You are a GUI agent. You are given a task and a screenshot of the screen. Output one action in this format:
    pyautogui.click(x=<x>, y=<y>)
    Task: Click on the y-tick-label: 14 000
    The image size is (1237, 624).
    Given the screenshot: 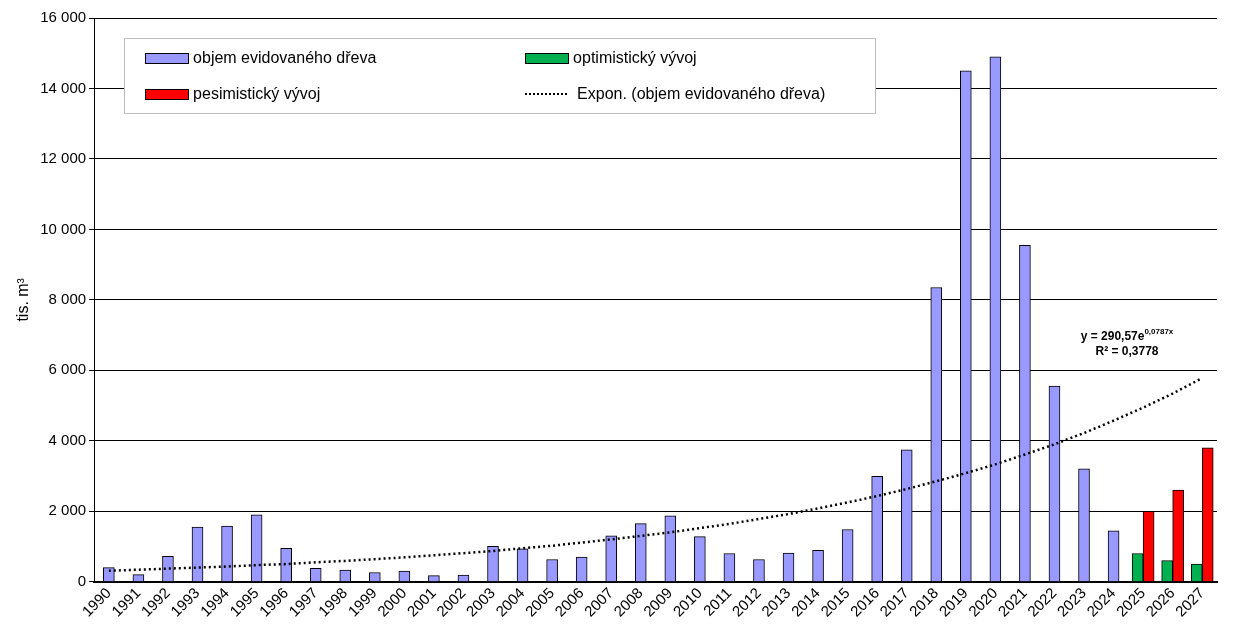 What is the action you would take?
    pyautogui.click(x=63, y=87)
    